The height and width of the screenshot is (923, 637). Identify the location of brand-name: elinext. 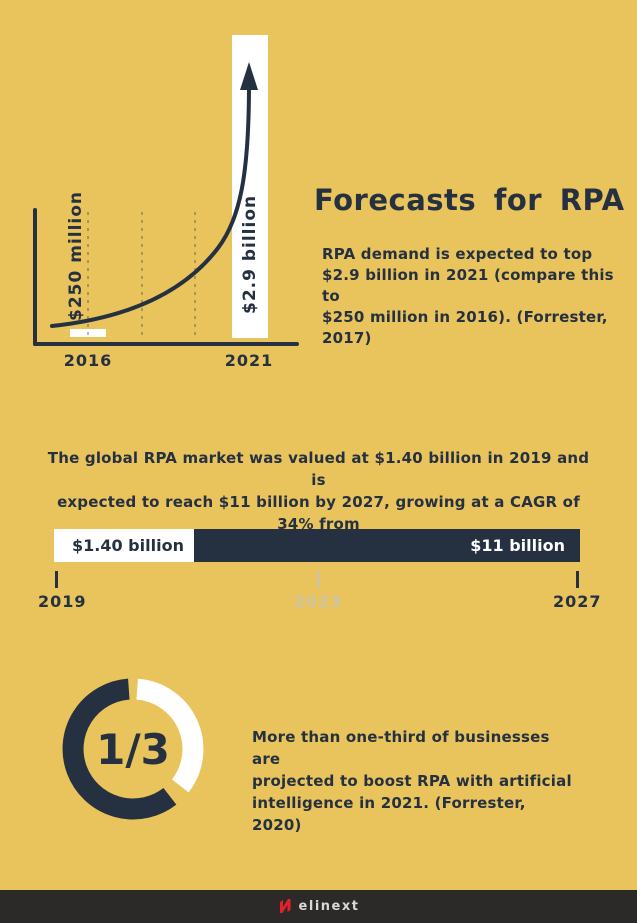
(329, 906).